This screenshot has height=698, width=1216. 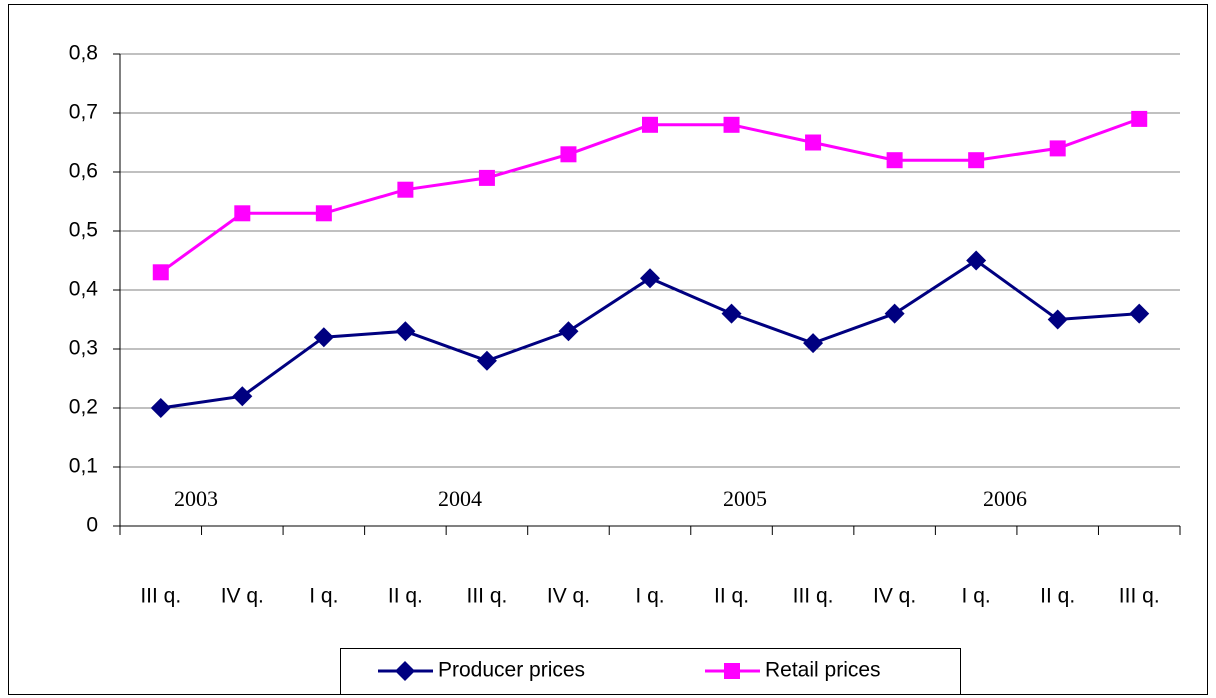 I want to click on y-tick-label: 0,4, so click(x=84, y=289).